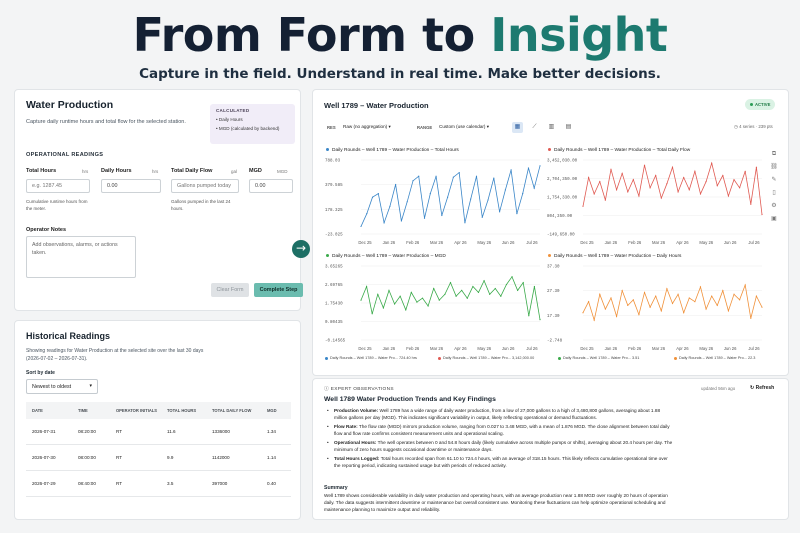 This screenshot has height=533, width=800. I want to click on y-tick-label: 1,754,330.00, so click(562, 199).